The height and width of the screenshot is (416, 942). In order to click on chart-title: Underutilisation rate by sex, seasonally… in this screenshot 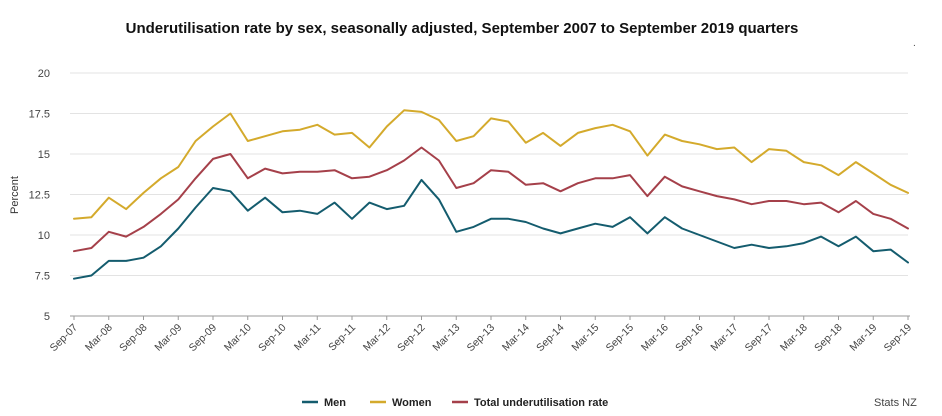, I will do `click(462, 28)`.